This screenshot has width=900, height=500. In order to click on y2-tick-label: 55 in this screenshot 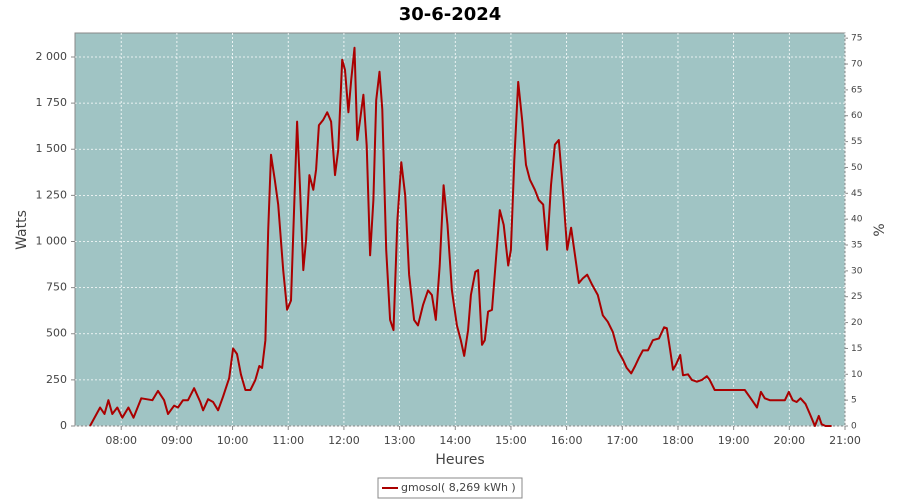, I will do `click(856, 142)`.